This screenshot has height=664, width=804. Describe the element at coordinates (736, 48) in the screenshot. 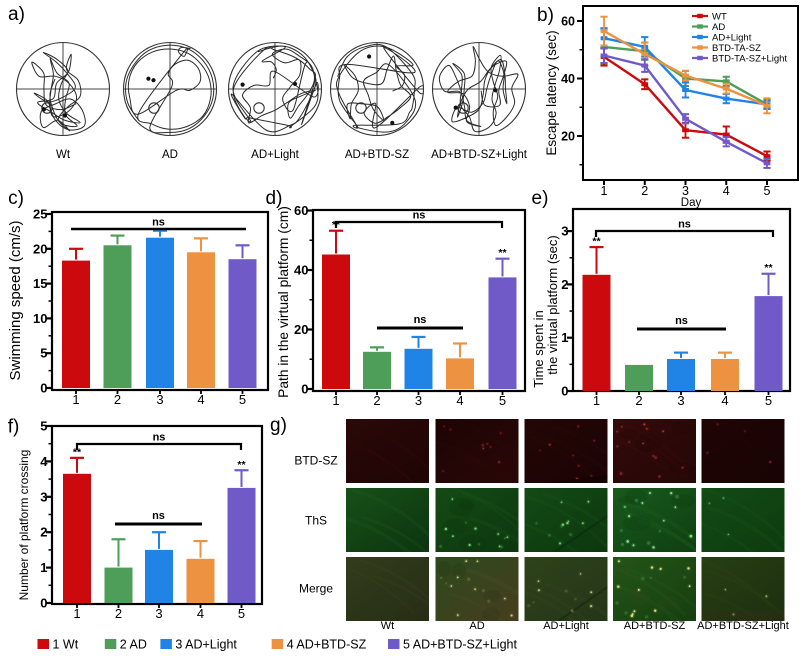

I see `svg-text: BTD-TA-SZ` at that location.